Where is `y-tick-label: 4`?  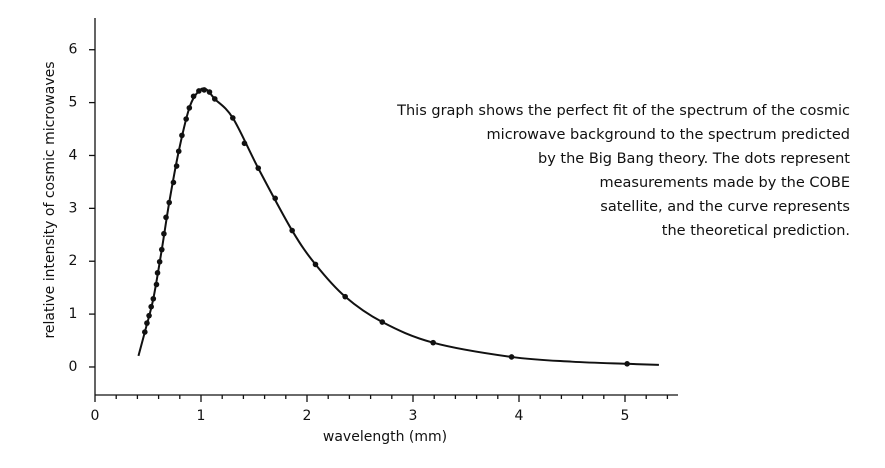 y-tick-label: 4 is located at coordinates (73, 155).